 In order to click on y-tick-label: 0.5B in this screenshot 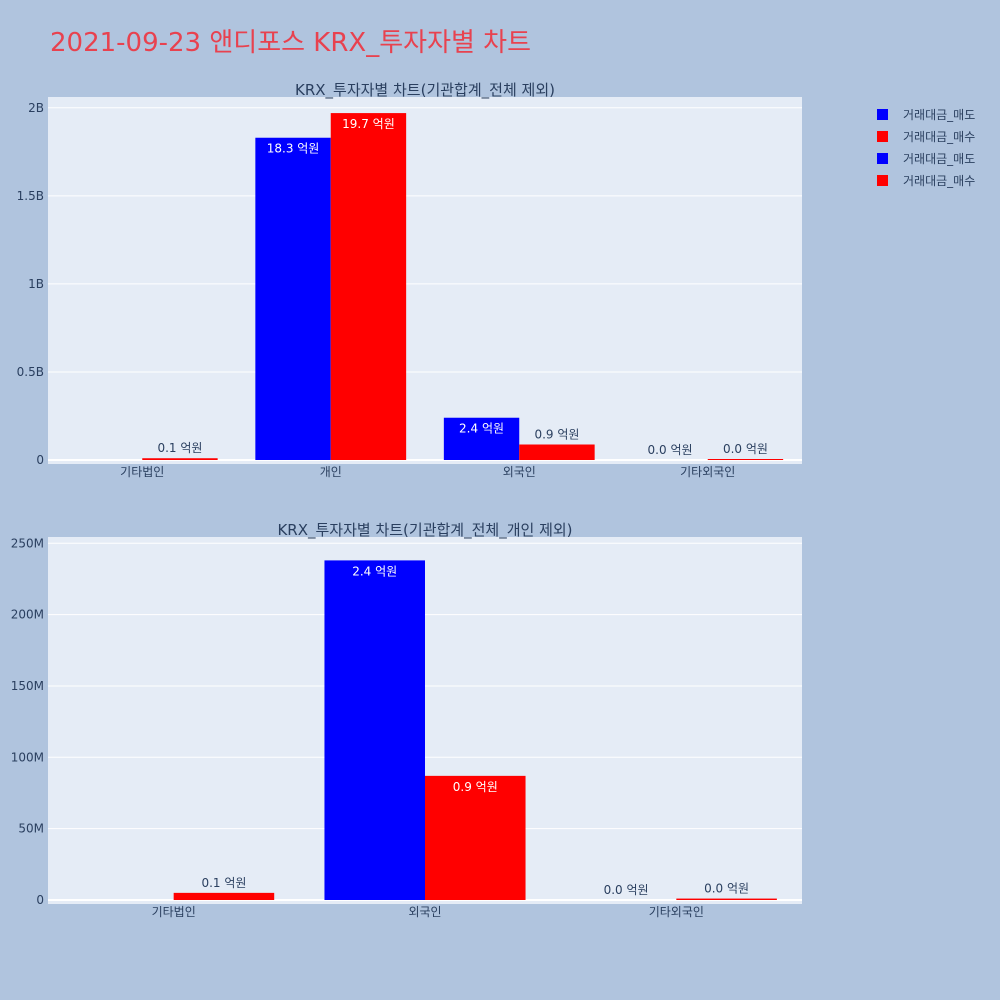, I will do `click(30, 372)`.